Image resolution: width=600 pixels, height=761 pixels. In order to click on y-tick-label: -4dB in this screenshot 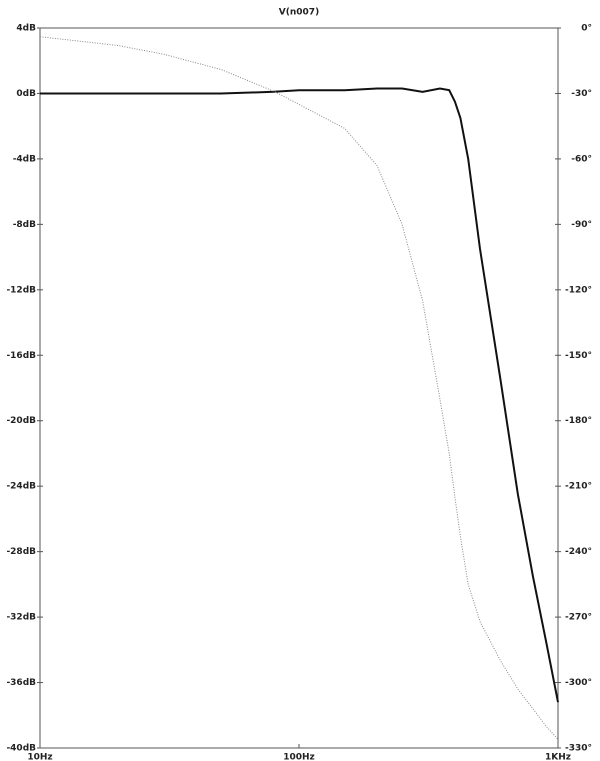, I will do `click(24, 159)`.